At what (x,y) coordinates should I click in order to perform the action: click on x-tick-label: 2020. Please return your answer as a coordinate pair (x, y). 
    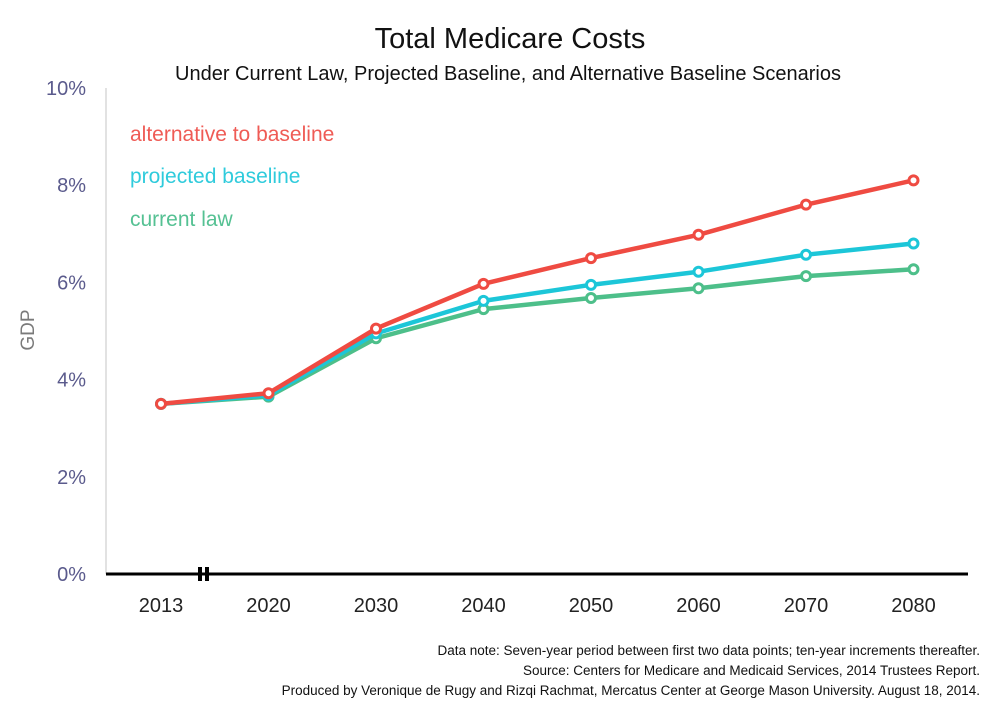
    Looking at the image, I should click on (268, 606).